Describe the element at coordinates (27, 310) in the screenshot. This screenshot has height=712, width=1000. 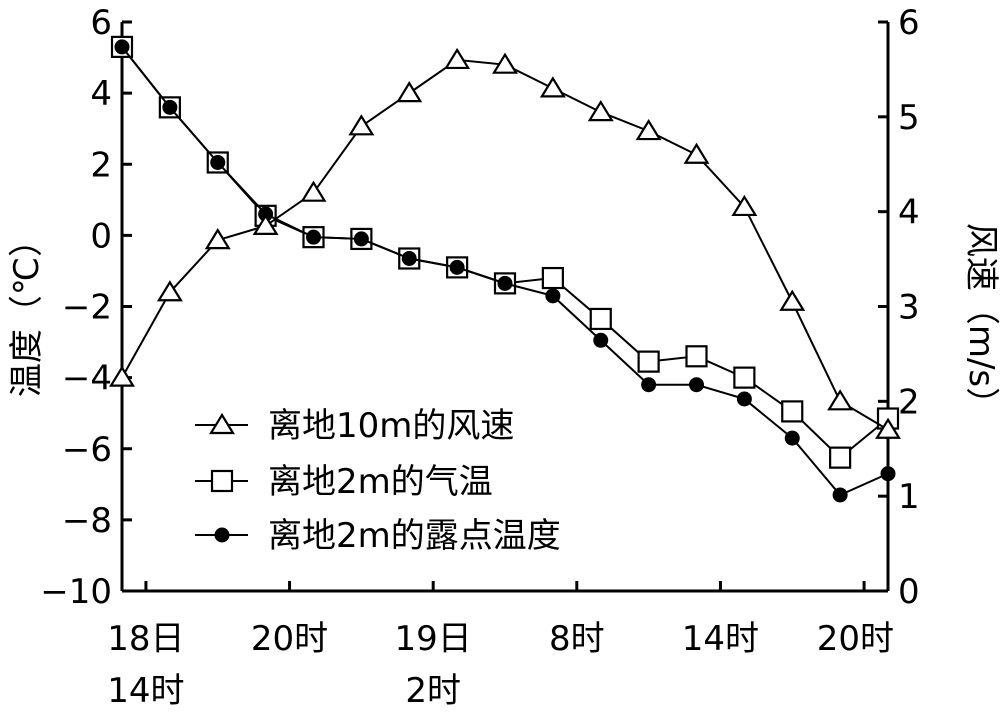
I see `left-axis-title: 温度（℃）` at that location.